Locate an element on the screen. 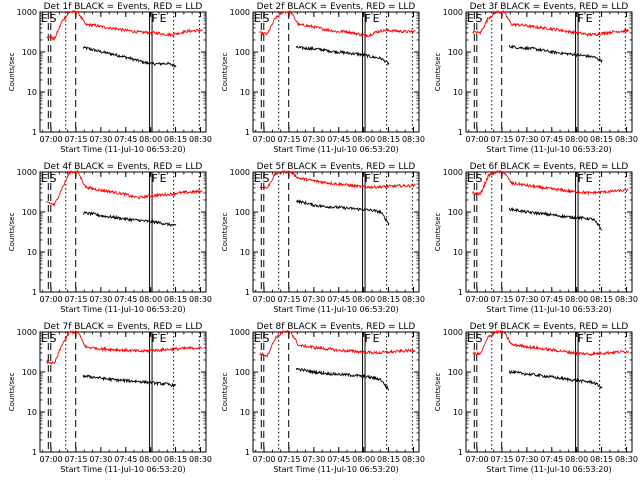 The width and height of the screenshot is (640, 484). chart-title: Det 6f BLACK = Events, RED = LLD is located at coordinates (549, 167).